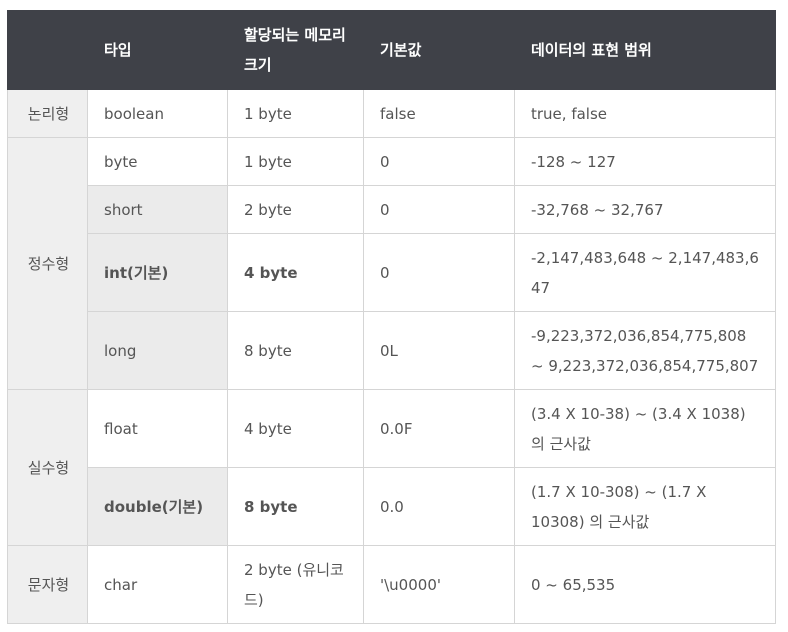 This screenshot has height=632, width=788. Describe the element at coordinates (439, 113) in the screenshot. I see `default-cell: false` at that location.